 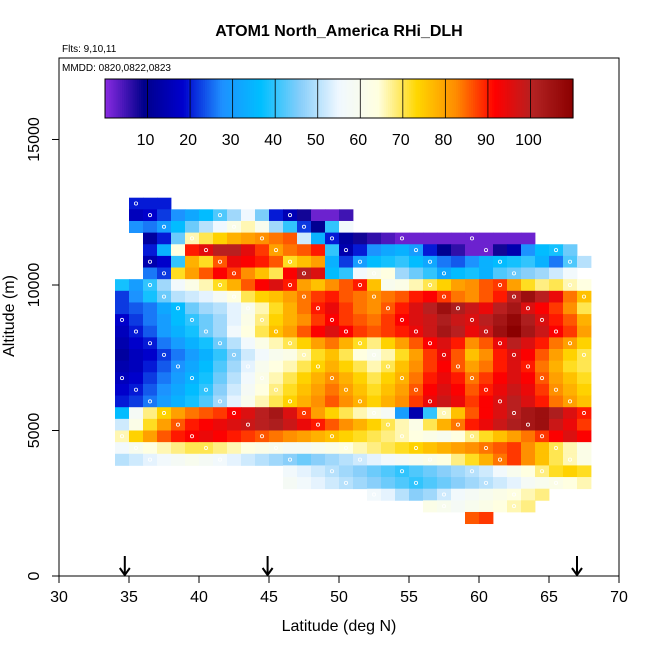 I want to click on colorbar-tick-label: 50, so click(x=316, y=140).